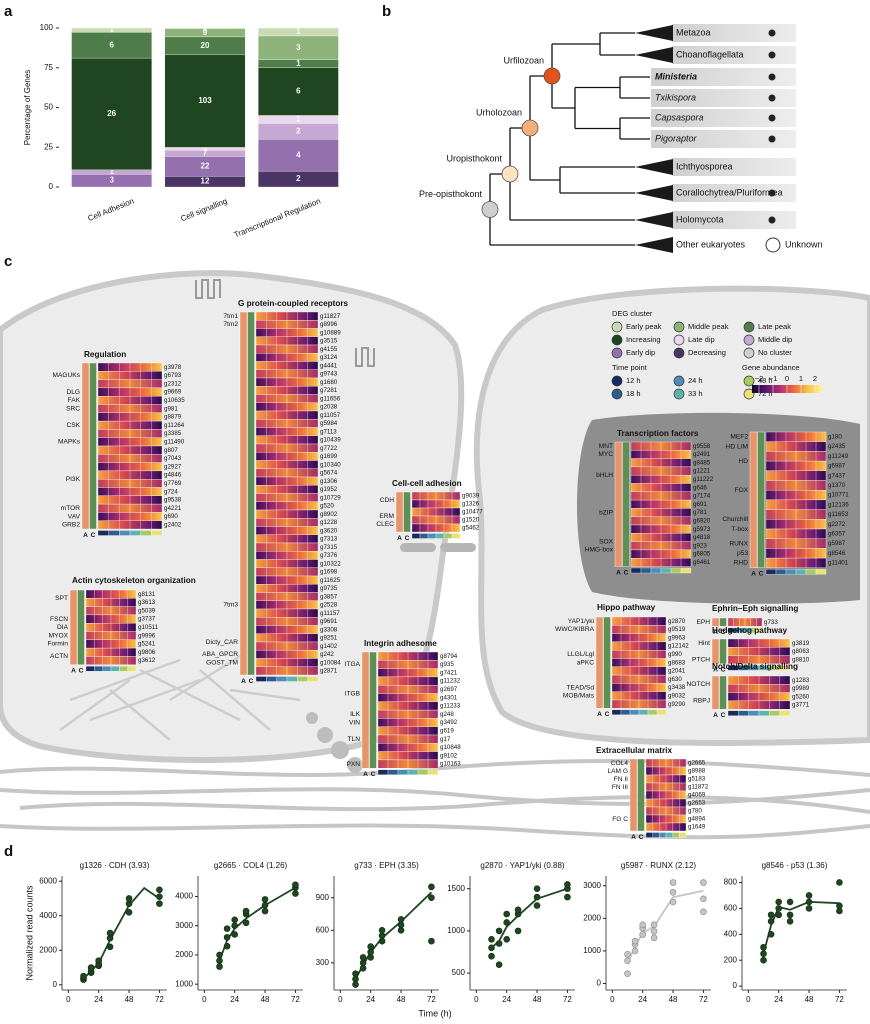 This screenshot has height=1024, width=870. What do you see at coordinates (711, 244) in the screenshot?
I see `clade-label: Other eukaryotes` at bounding box center [711, 244].